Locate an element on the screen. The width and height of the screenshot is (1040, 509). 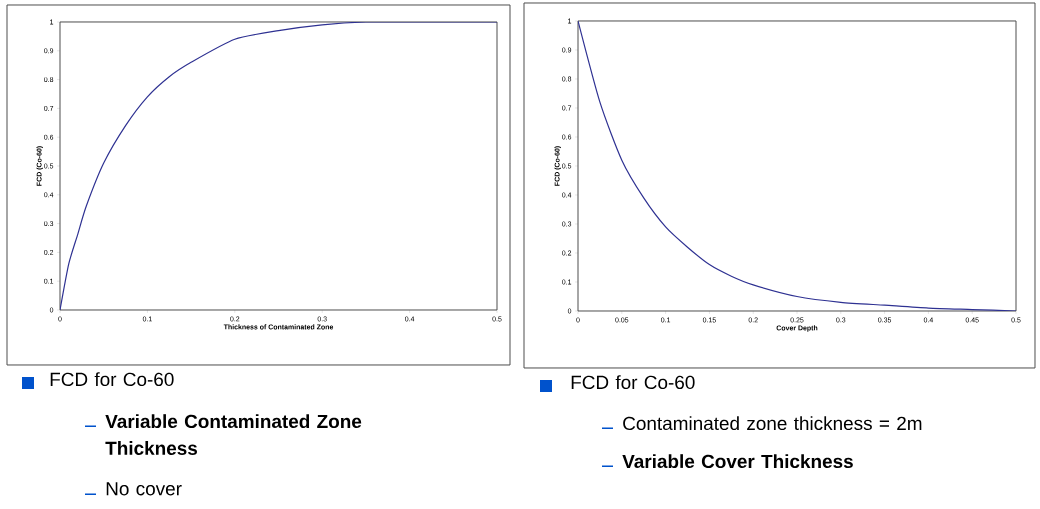
text: Variable Cover Thickness is located at coordinates (737, 461).